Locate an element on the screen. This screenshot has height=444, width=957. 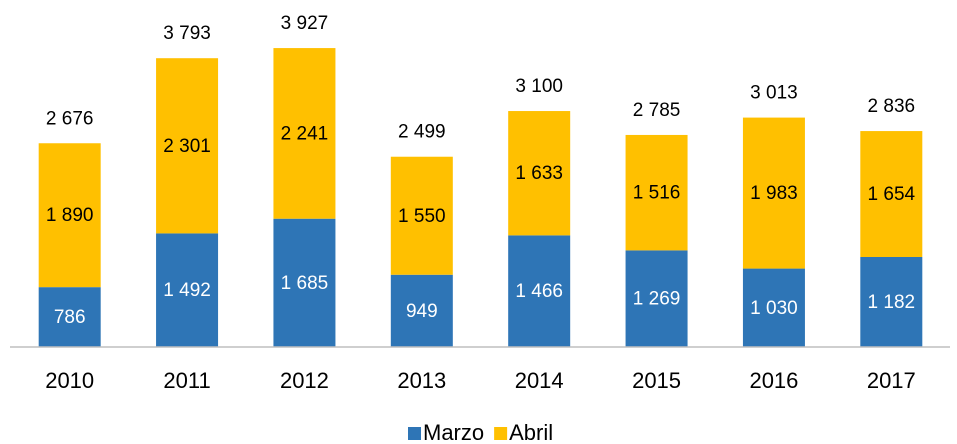
x-tick-label: 2016 is located at coordinates (773, 380).